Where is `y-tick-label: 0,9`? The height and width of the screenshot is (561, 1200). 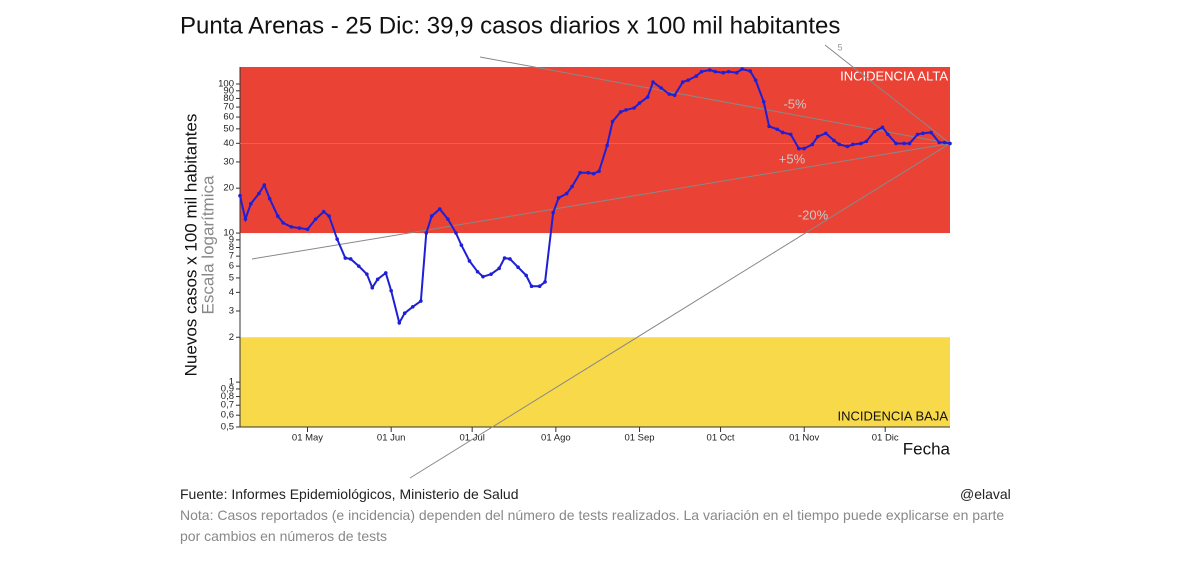
y-tick-label: 0,9 is located at coordinates (227, 388).